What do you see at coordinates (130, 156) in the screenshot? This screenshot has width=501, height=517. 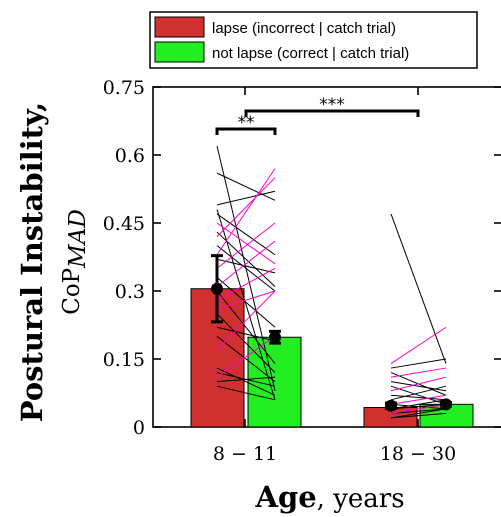 I see `y-tick-label: 0.6` at bounding box center [130, 156].